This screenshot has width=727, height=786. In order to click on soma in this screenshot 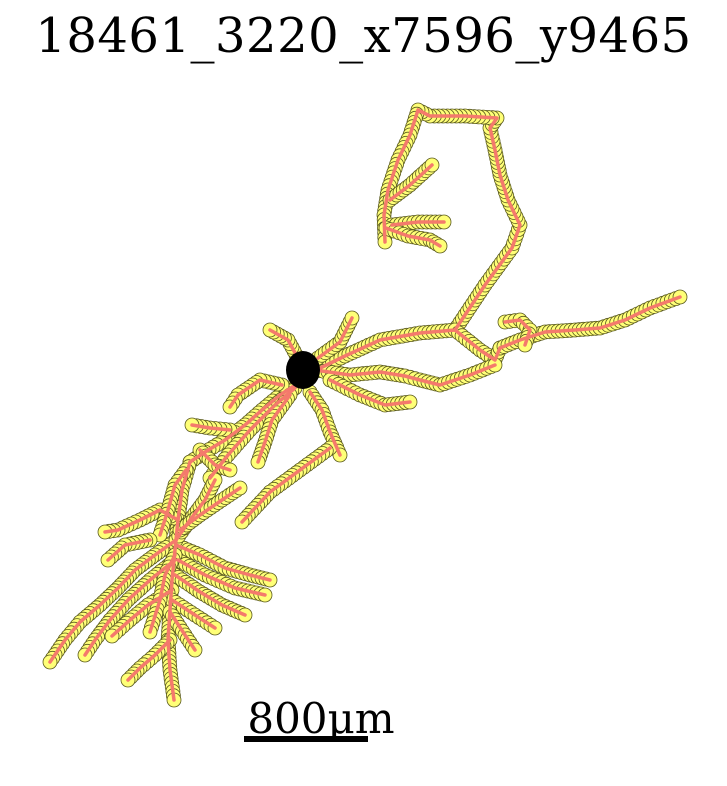, I will do `click(303, 370)`.